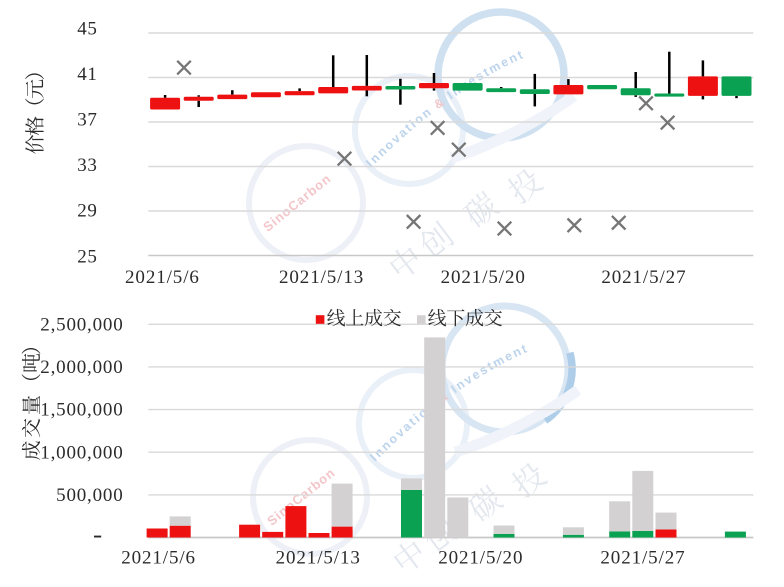 This screenshot has height=587, width=784. Describe the element at coordinates (87, 211) in the screenshot. I see `svg-text: 29` at that location.